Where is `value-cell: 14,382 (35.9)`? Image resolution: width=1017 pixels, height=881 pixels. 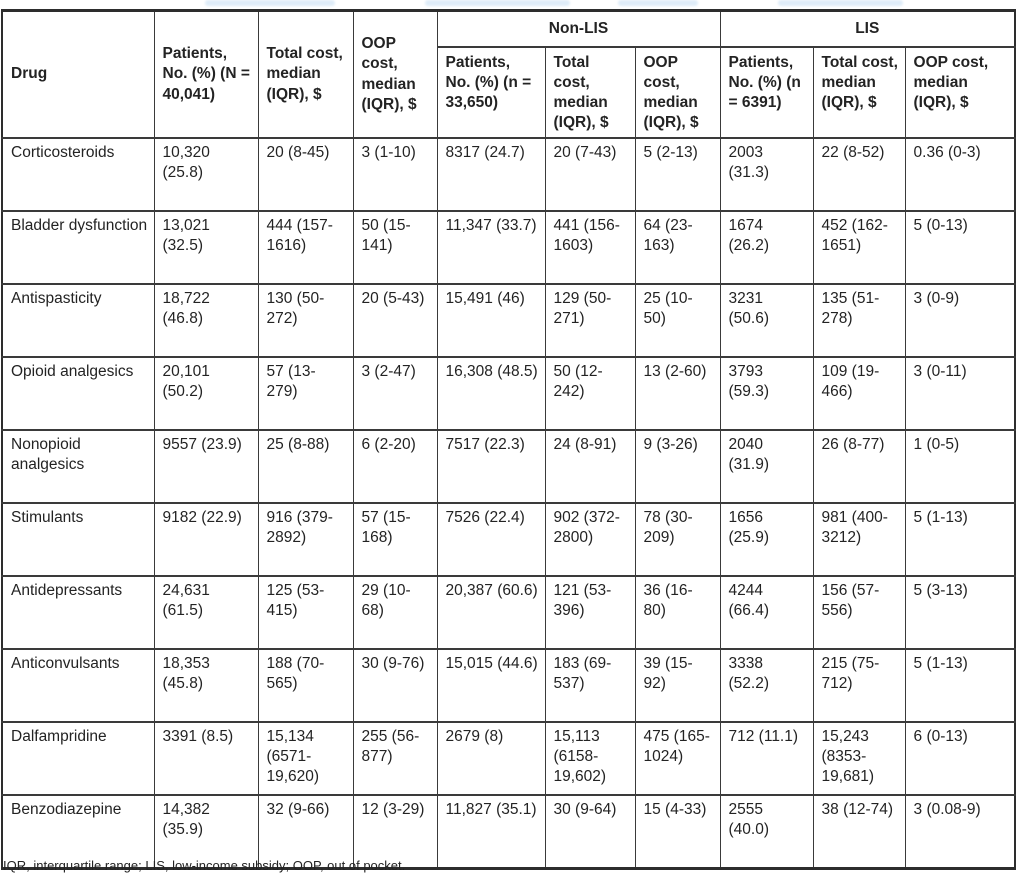 value-cell: 14,382 (35.9) is located at coordinates (205, 831).